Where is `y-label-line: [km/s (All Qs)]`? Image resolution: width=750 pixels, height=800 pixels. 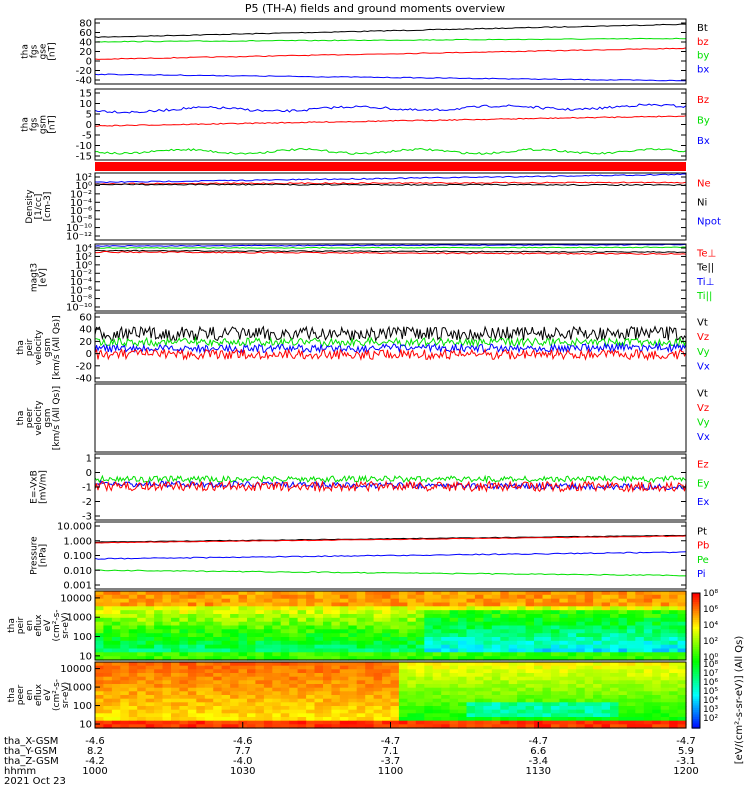 y-label-line: [km/s (All Qs)] is located at coordinates (57, 347).